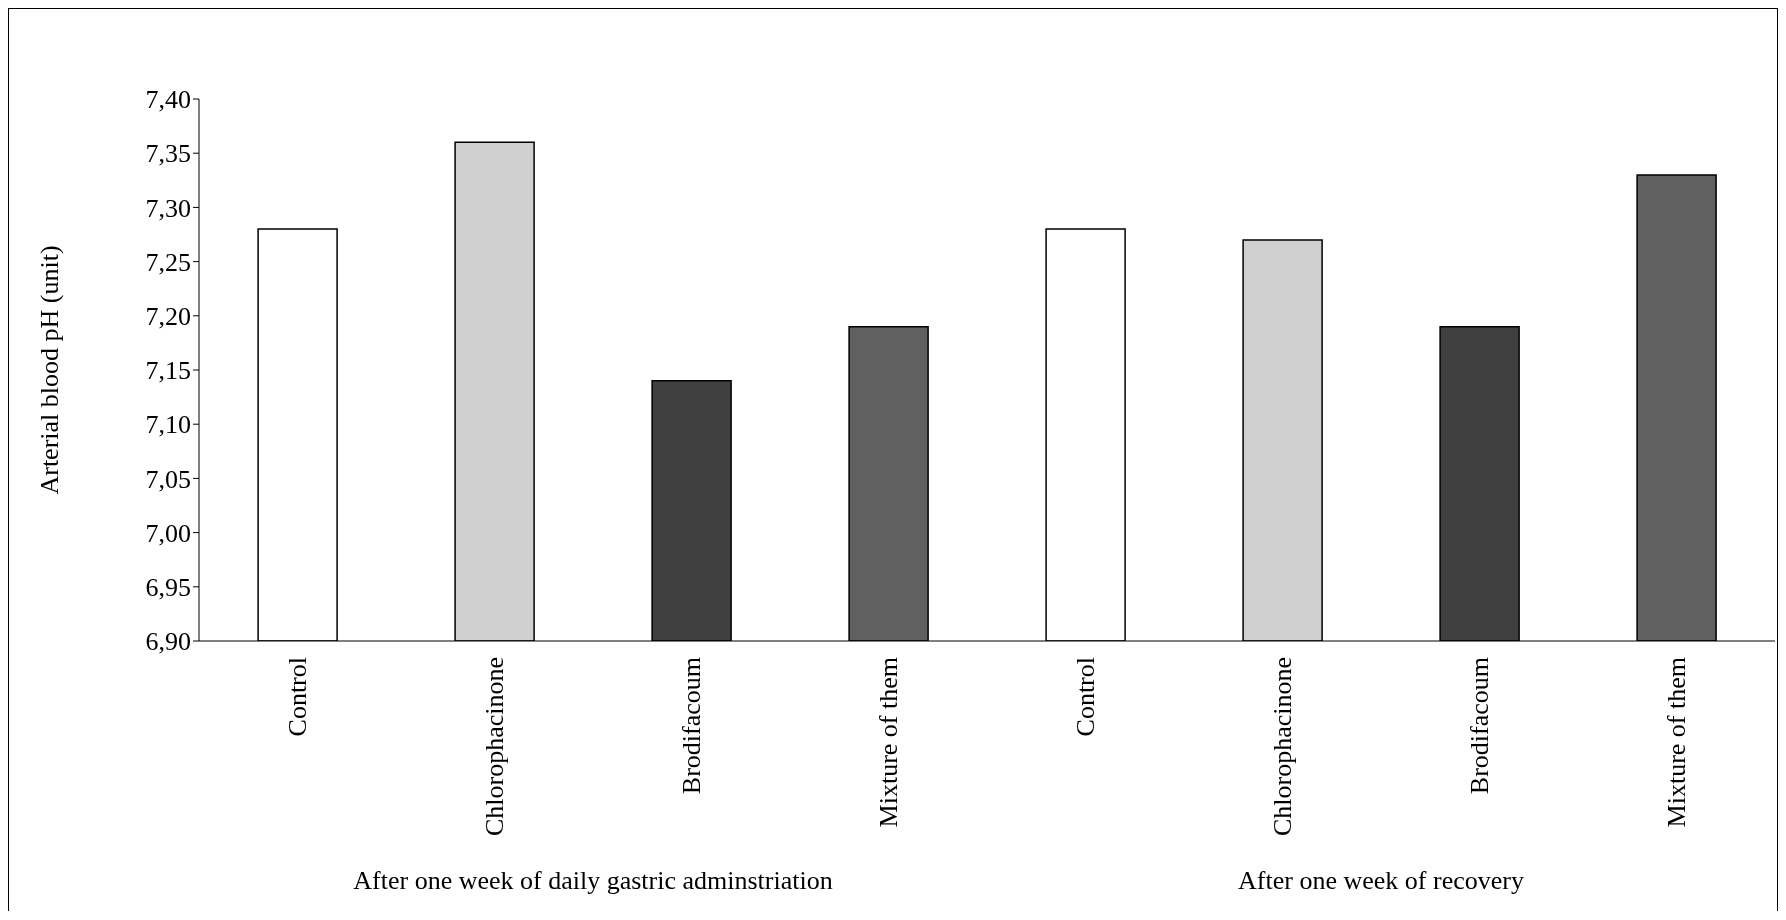  I want to click on y-tick-label: 7,10, so click(168, 425).